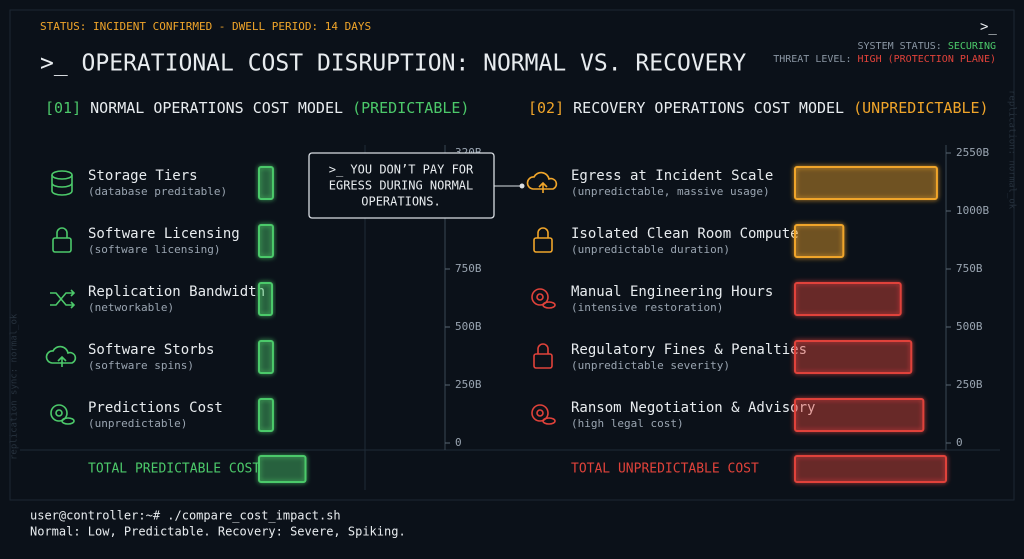  I want to click on total-label: TOTAL UNPREDICTABLE COST, so click(665, 469).